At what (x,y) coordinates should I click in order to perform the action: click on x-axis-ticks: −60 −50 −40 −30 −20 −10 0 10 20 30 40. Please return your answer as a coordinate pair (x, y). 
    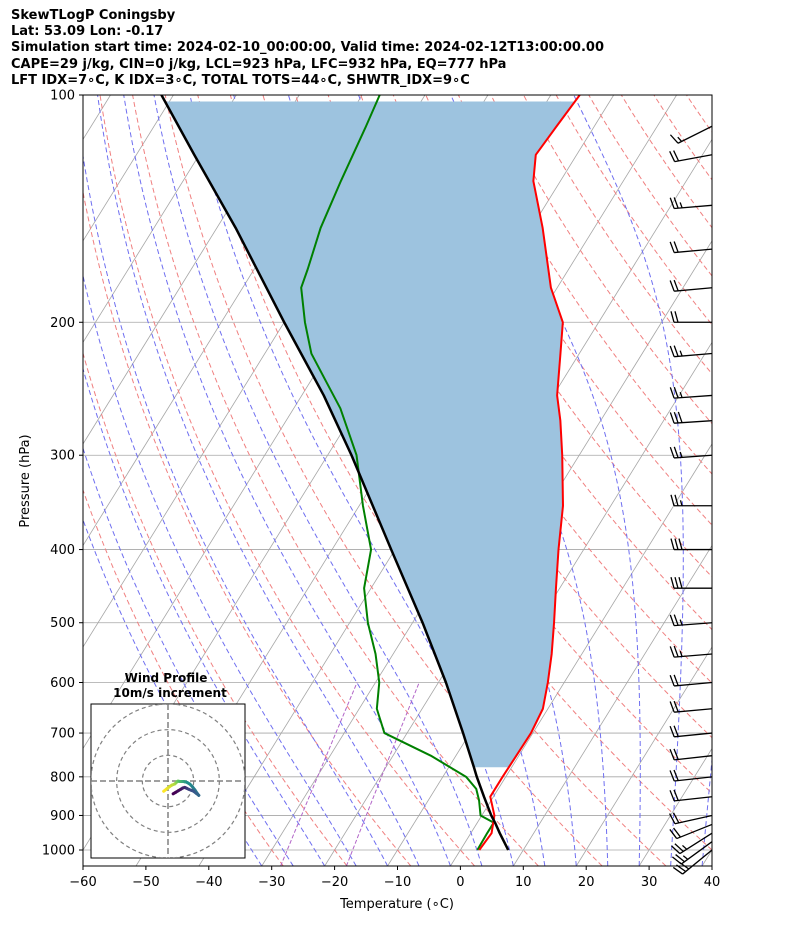
    Looking at the image, I should click on (394, 878).